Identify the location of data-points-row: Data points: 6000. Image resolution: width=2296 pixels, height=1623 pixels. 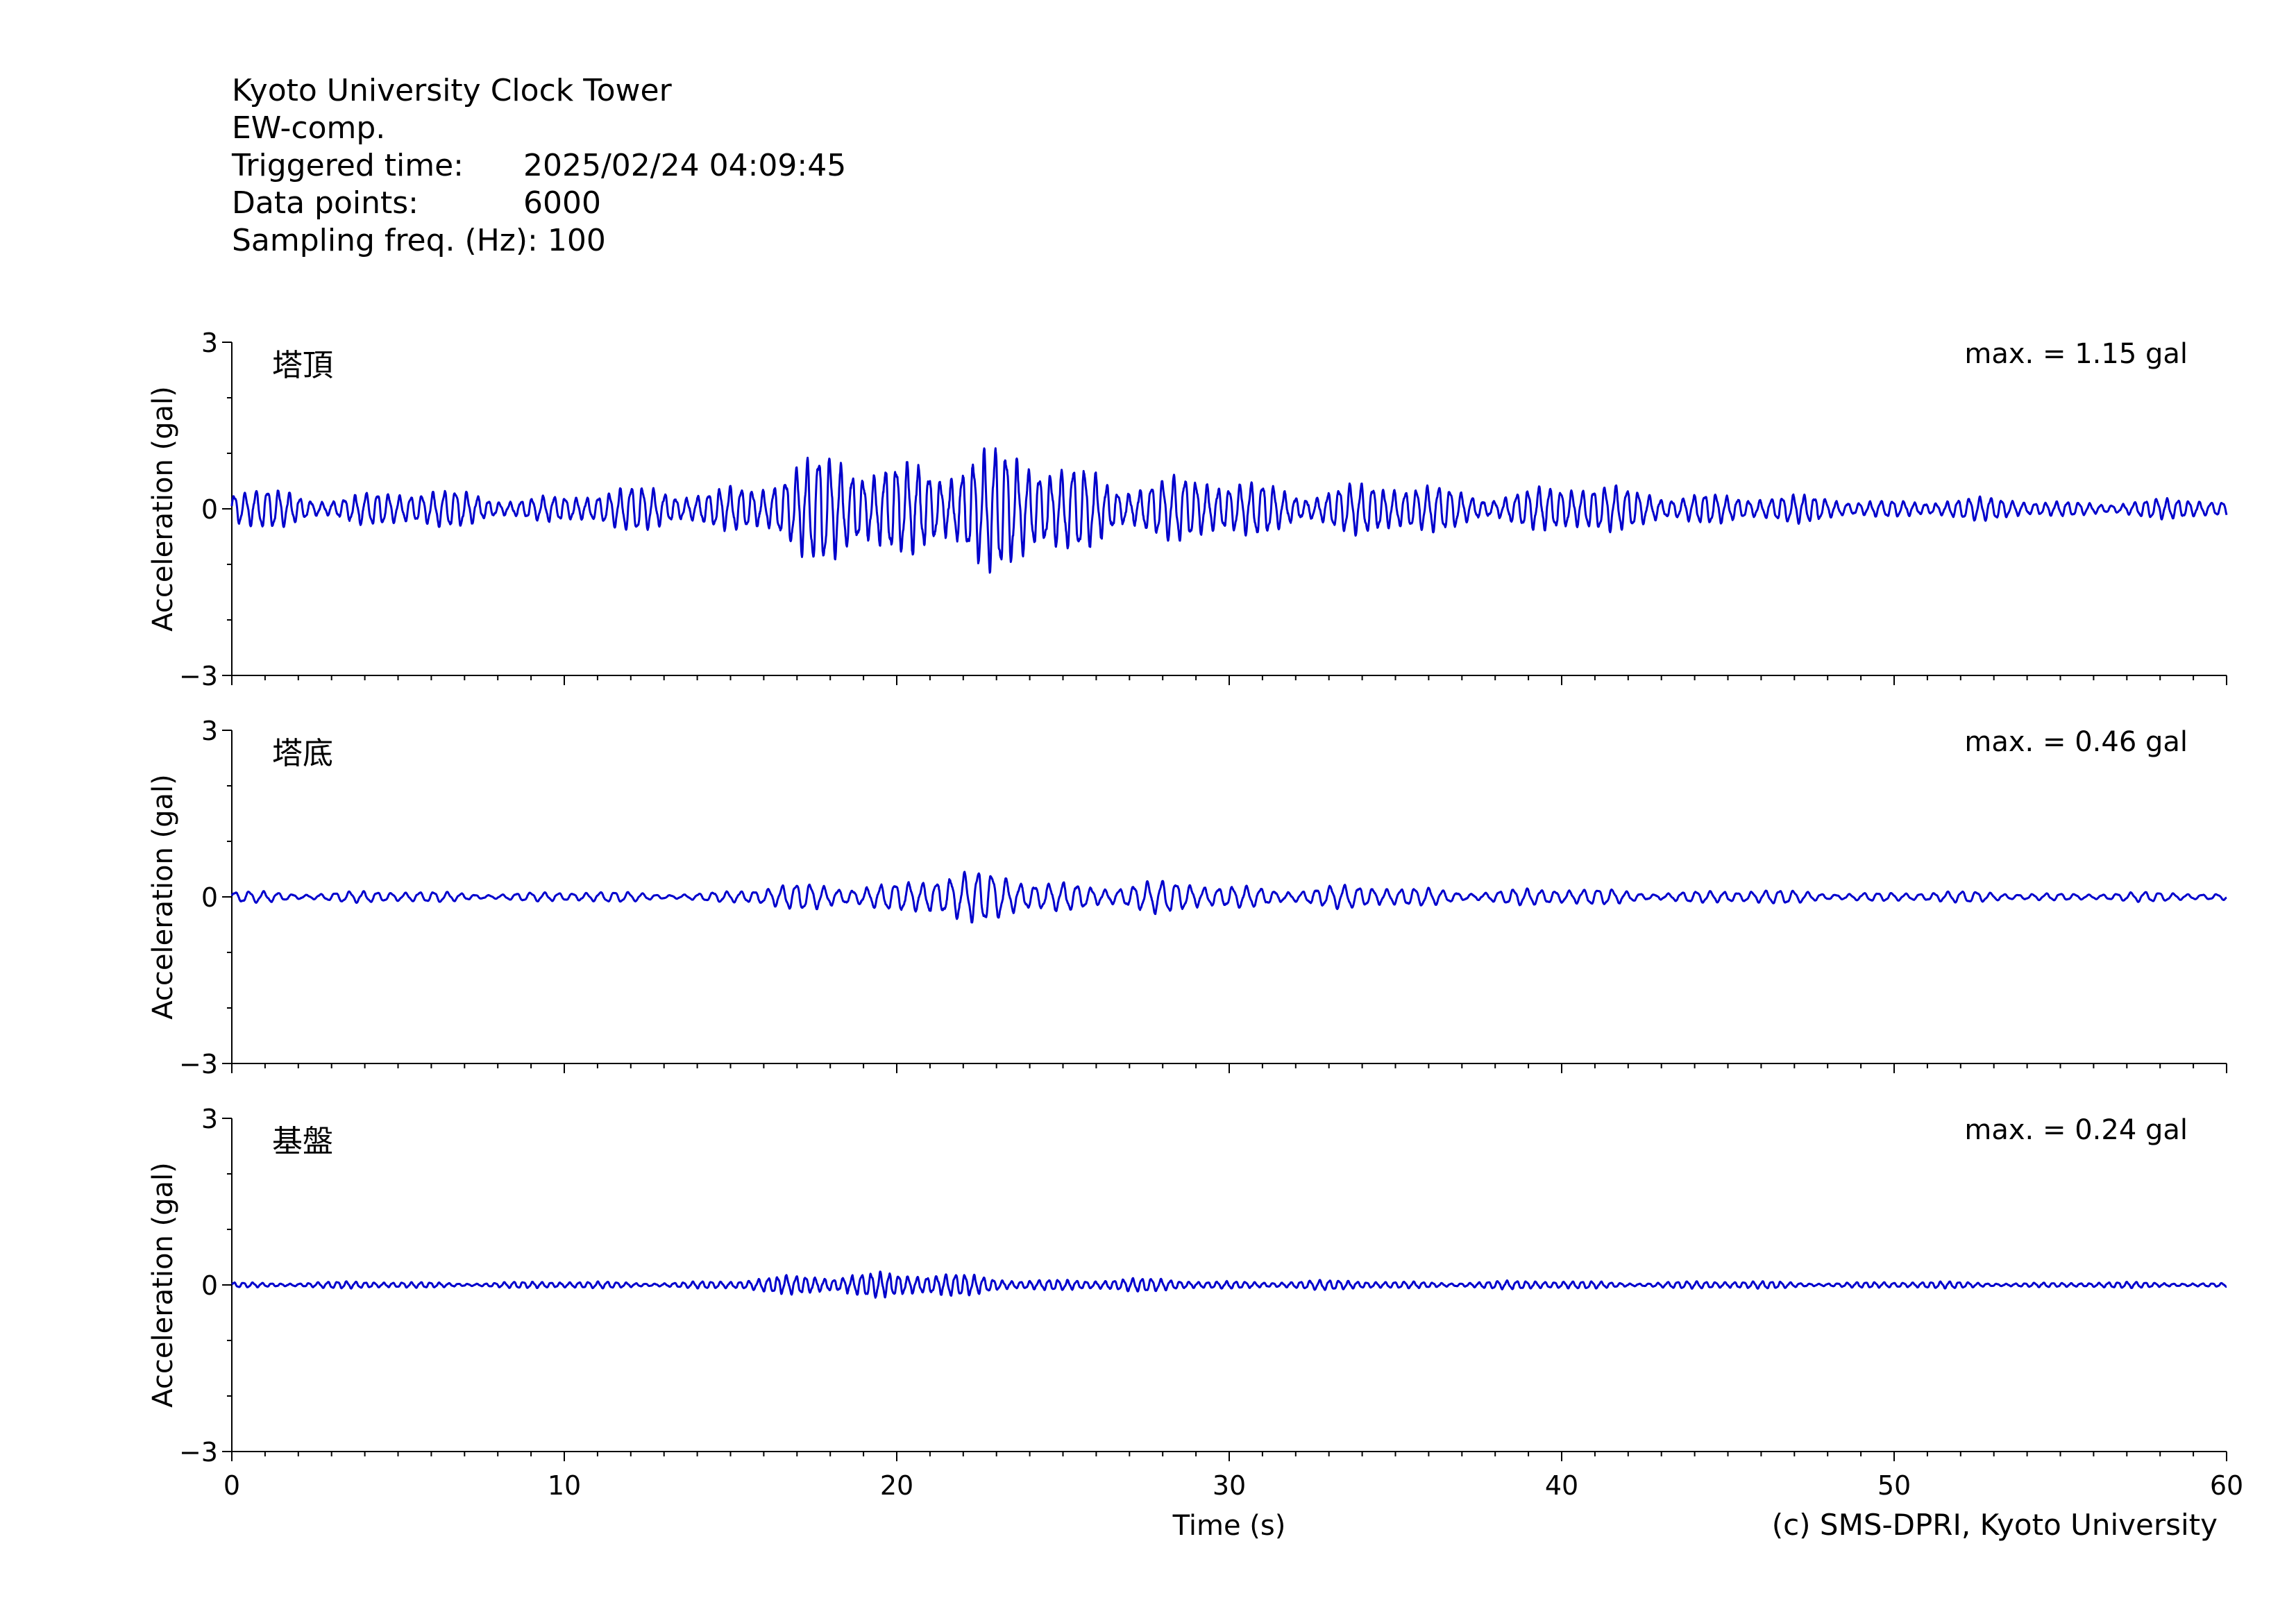
(539, 203).